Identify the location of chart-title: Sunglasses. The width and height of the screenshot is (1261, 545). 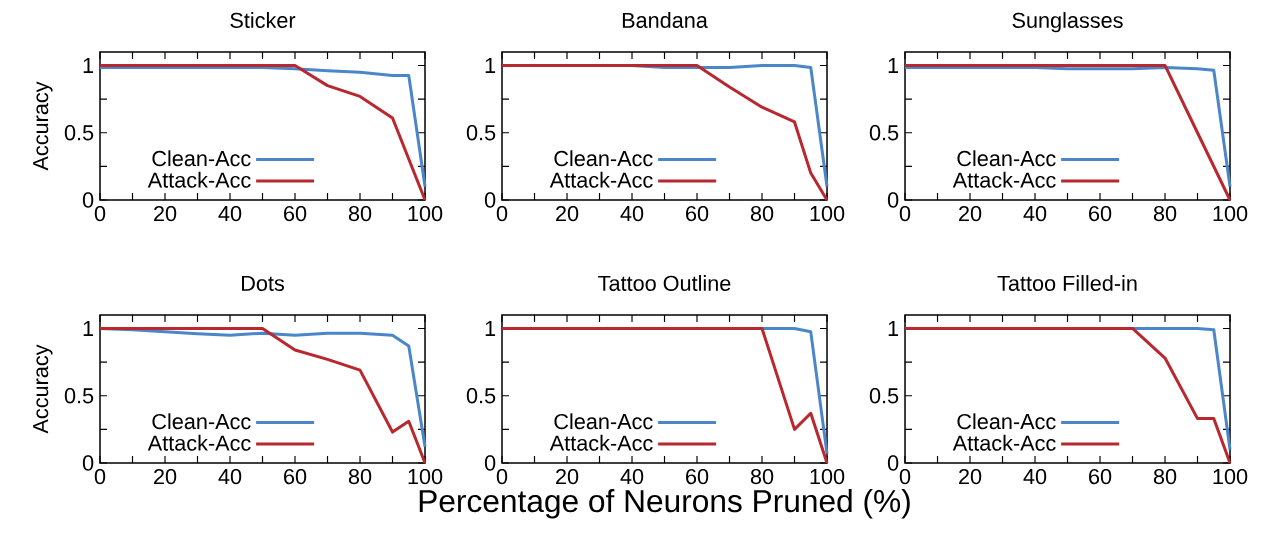
(1067, 22).